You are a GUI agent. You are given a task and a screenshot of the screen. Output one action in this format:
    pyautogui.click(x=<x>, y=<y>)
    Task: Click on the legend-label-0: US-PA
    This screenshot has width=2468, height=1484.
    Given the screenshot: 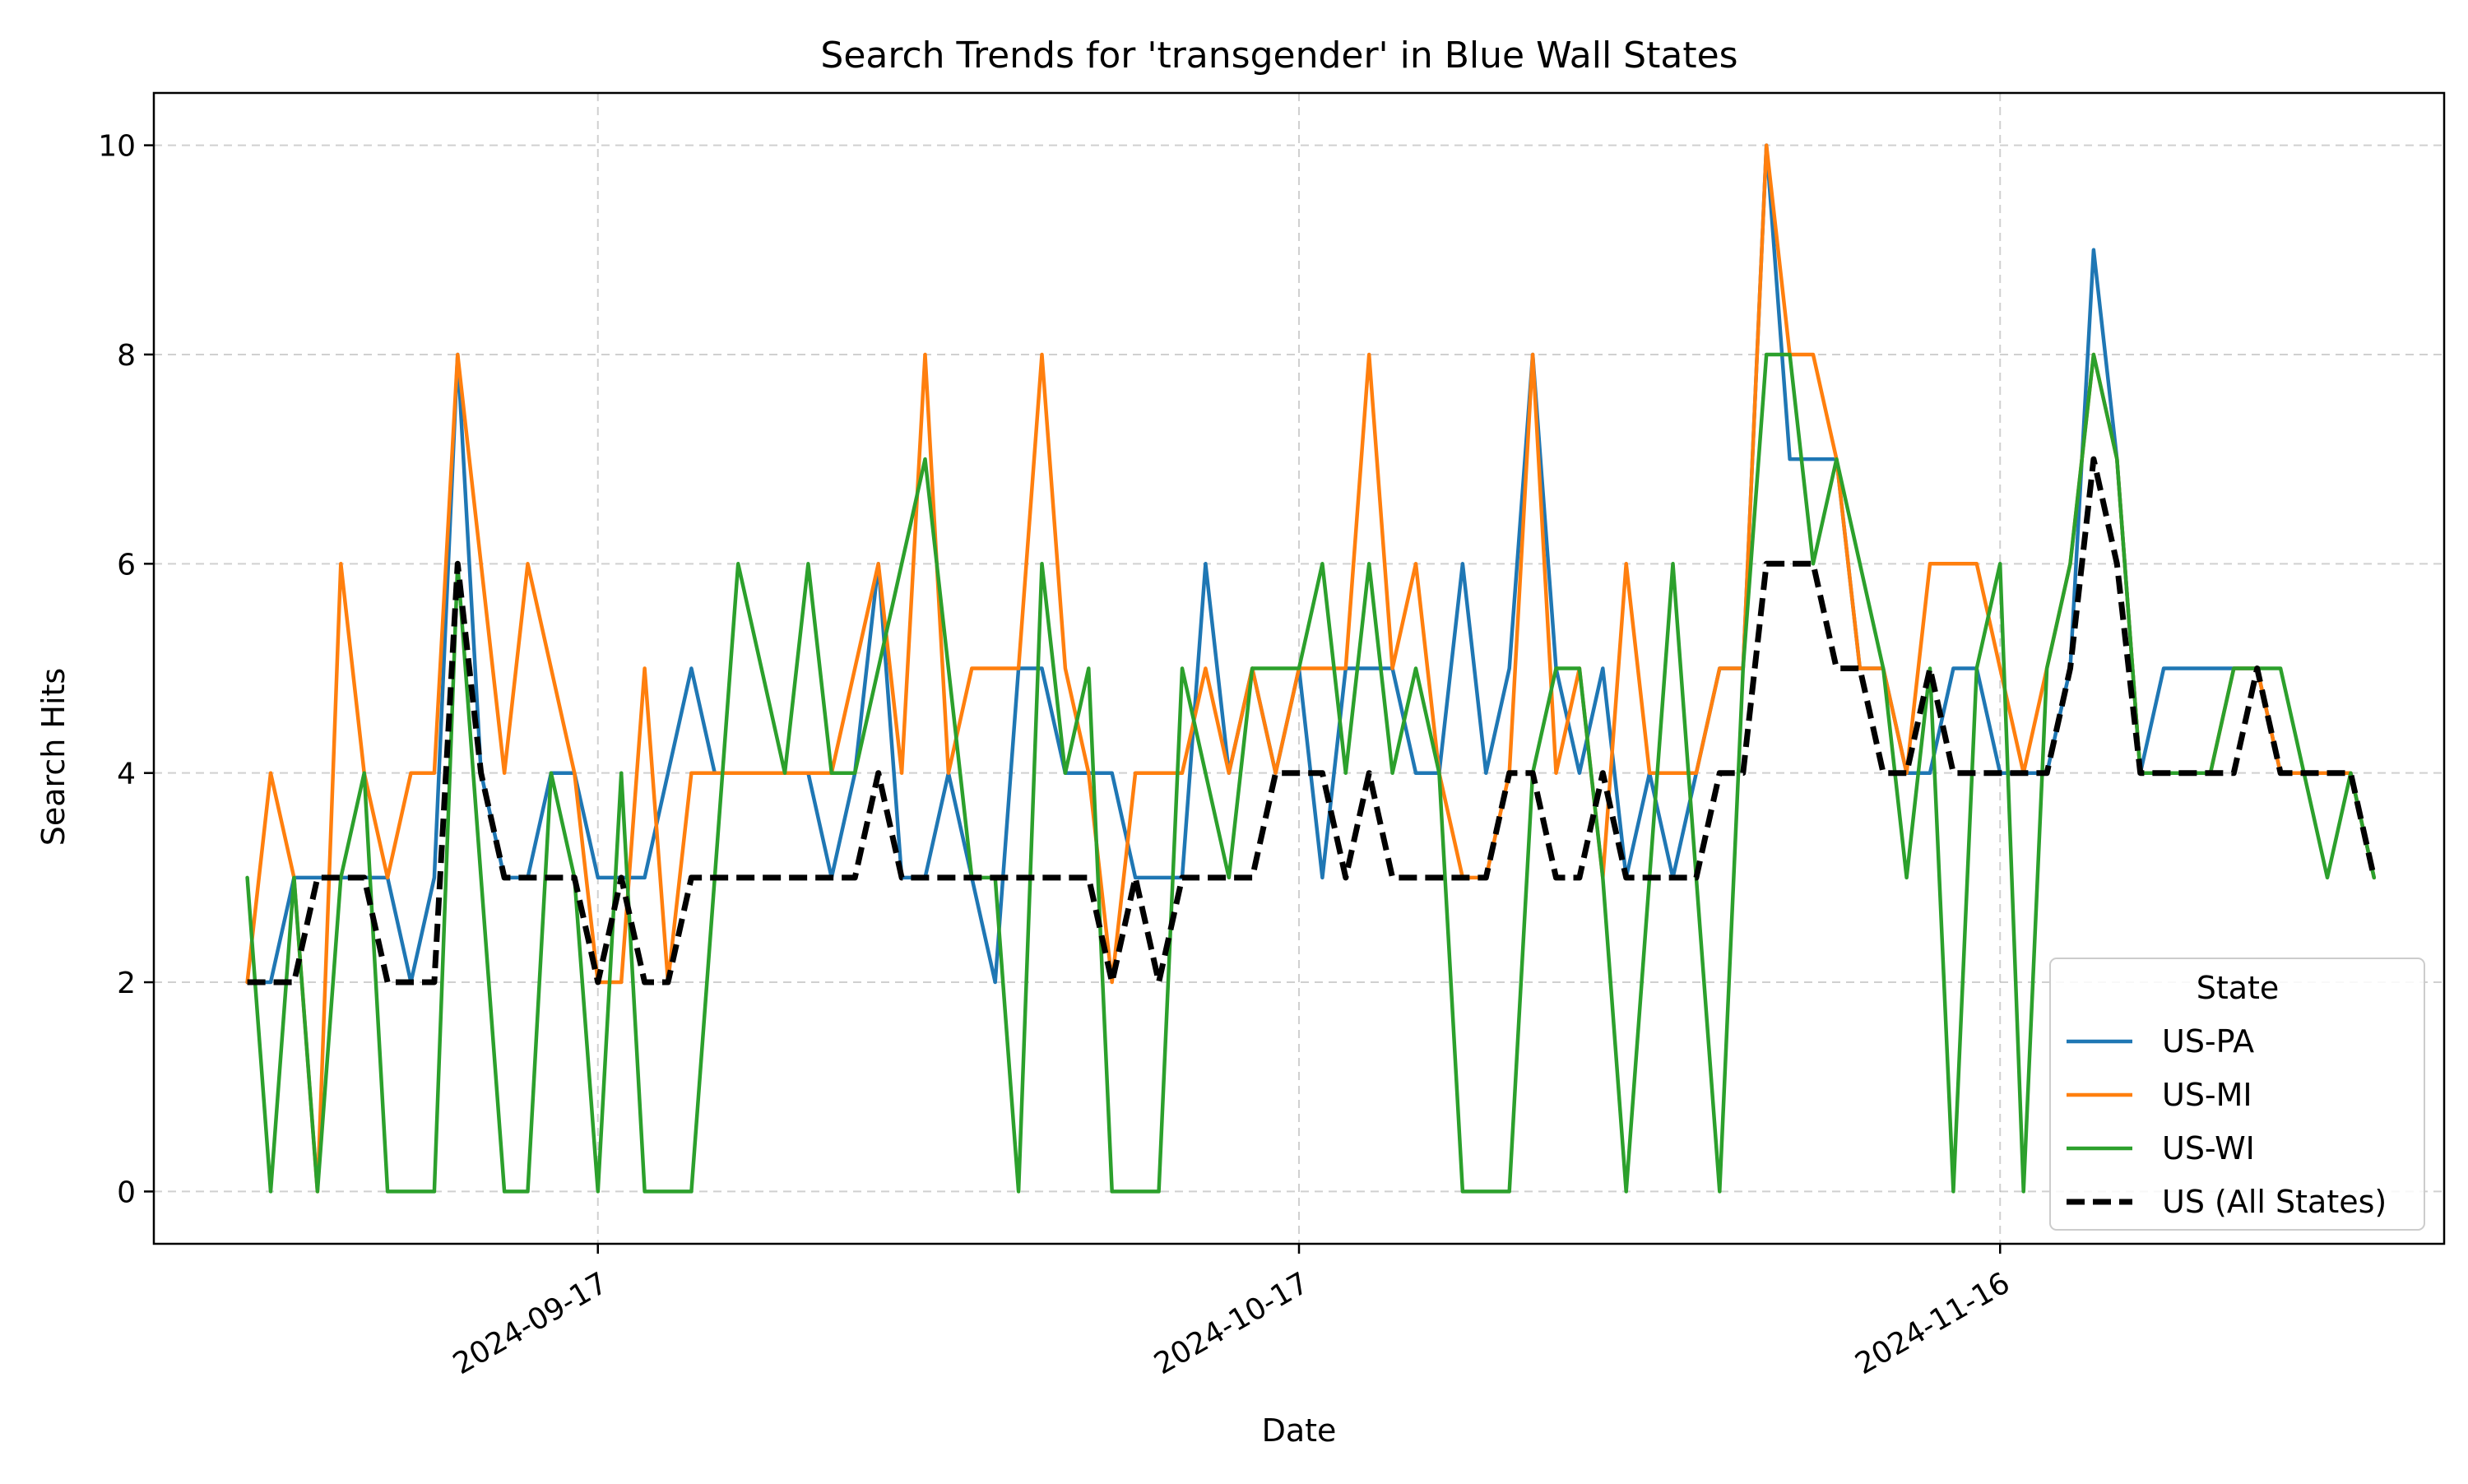 What is the action you would take?
    pyautogui.click(x=2208, y=1041)
    